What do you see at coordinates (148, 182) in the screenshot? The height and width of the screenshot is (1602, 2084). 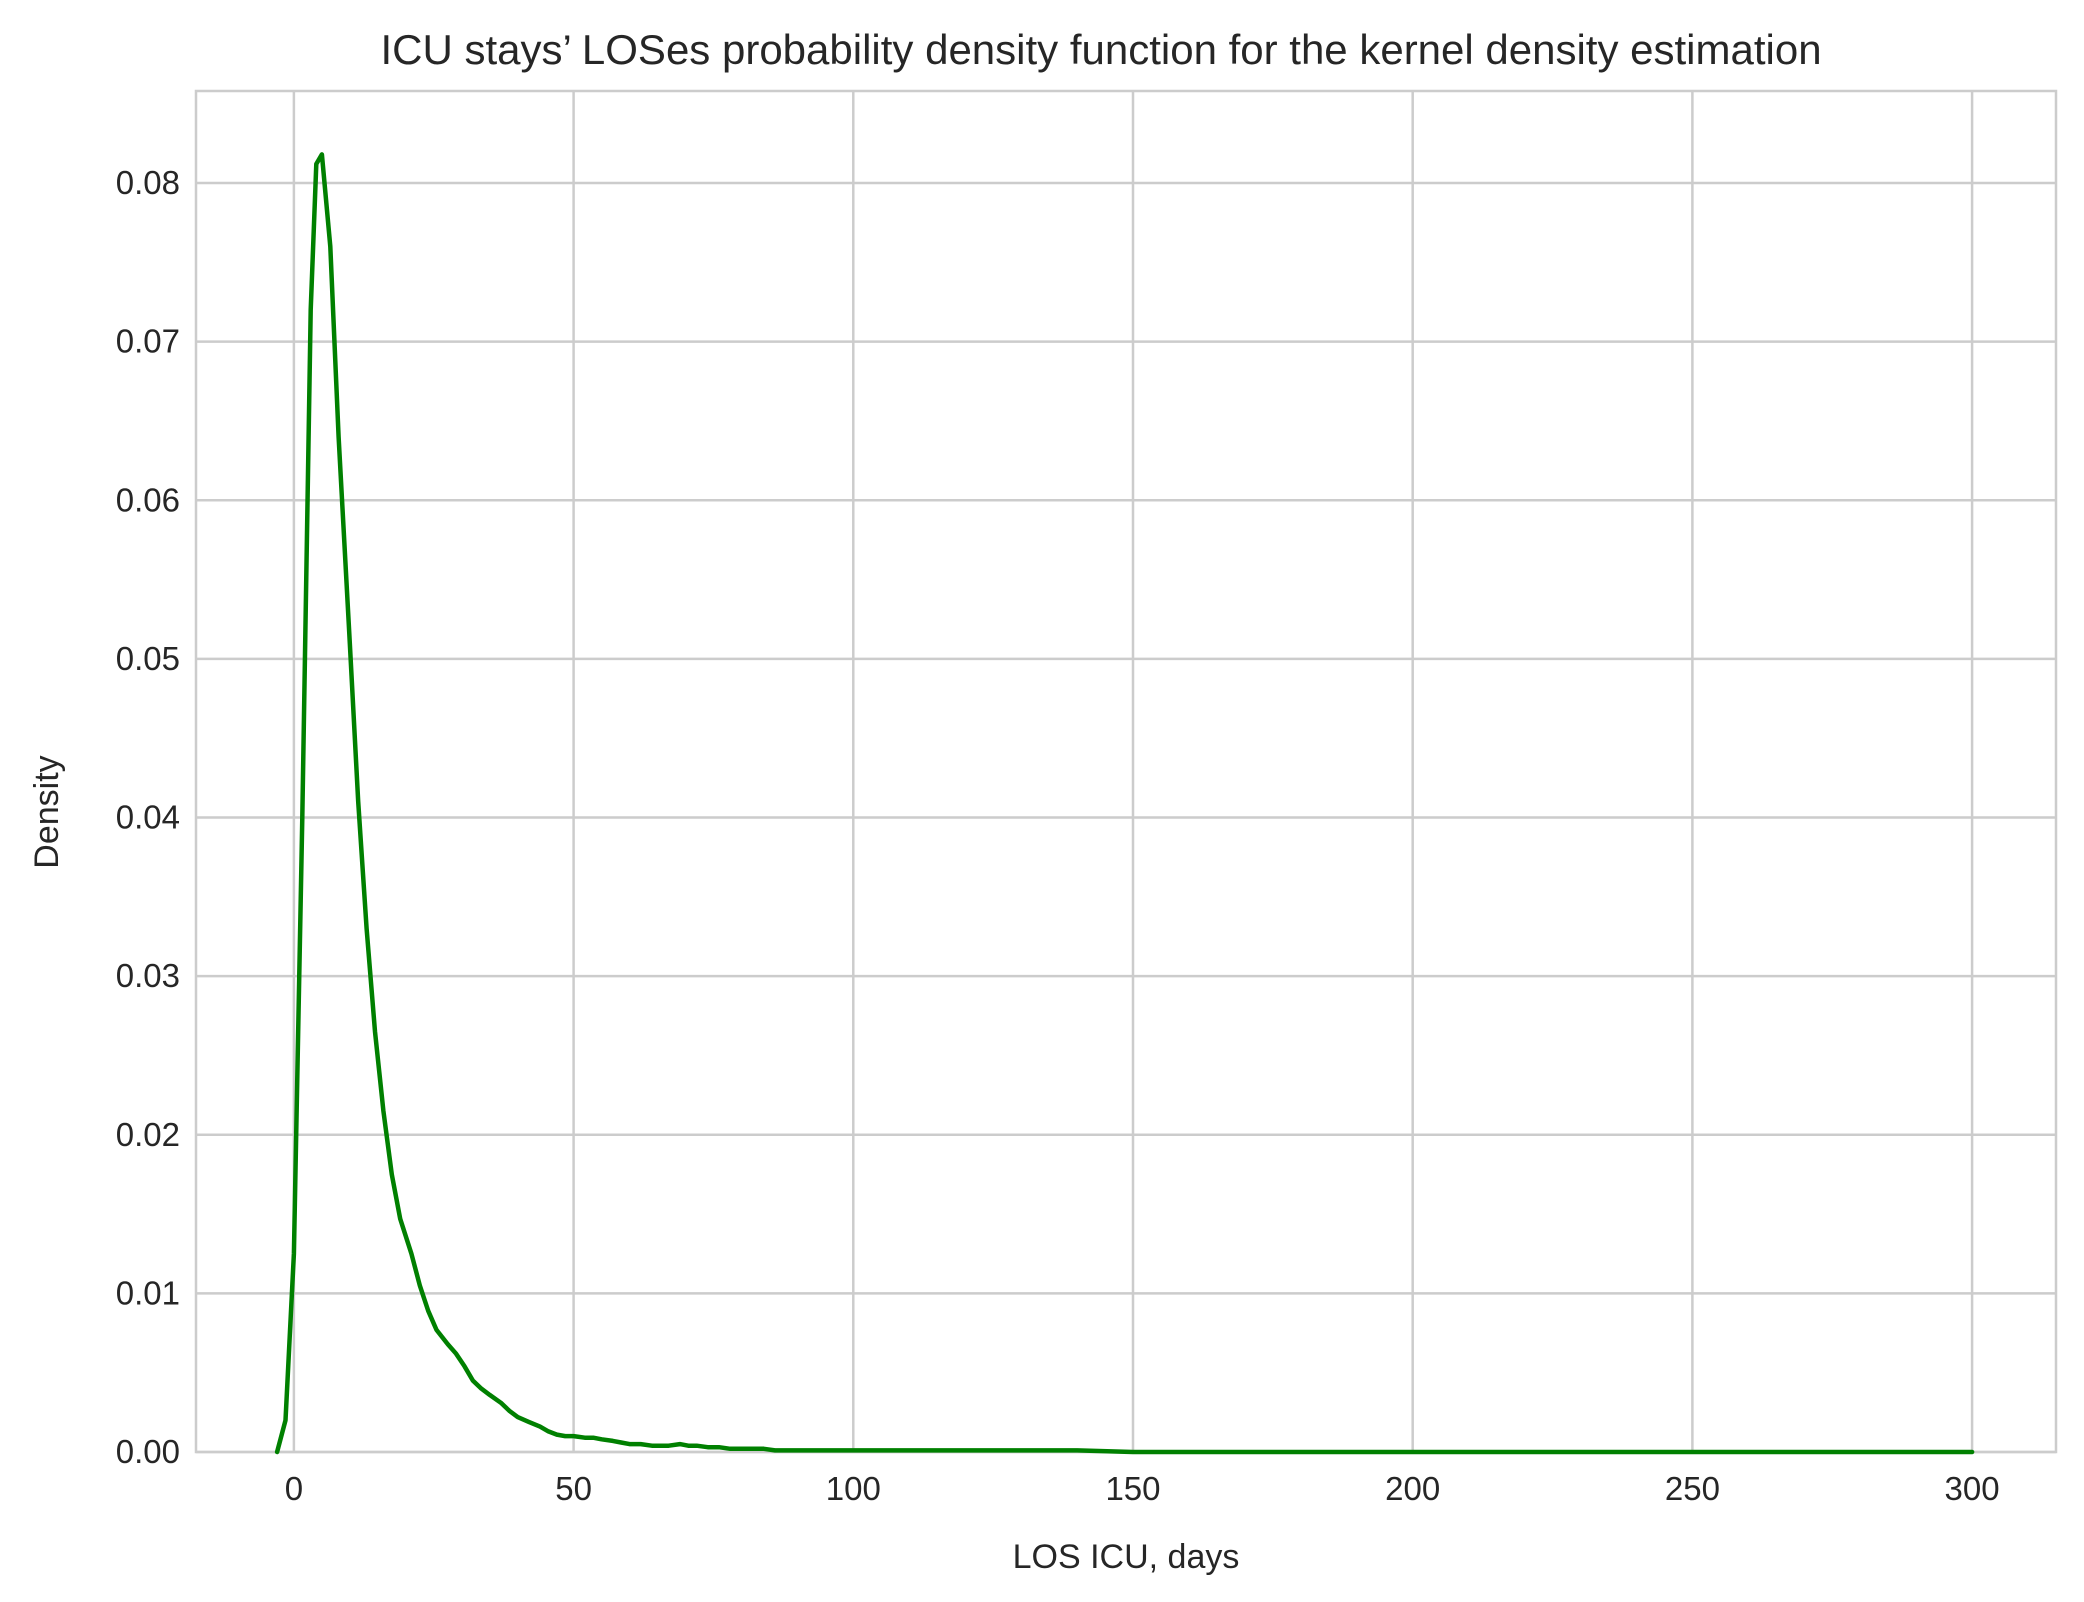 I see `y-tick-label: 0.08` at bounding box center [148, 182].